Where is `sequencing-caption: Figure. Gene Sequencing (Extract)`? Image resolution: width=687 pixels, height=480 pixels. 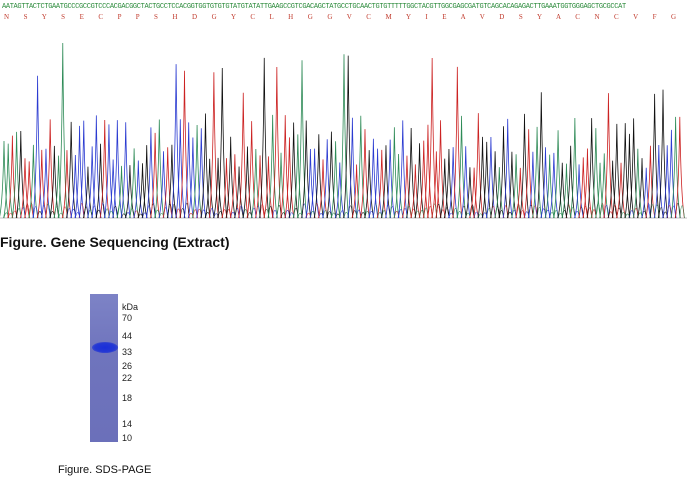
sequencing-caption: Figure. Gene Sequencing (Extract) is located at coordinates (115, 242).